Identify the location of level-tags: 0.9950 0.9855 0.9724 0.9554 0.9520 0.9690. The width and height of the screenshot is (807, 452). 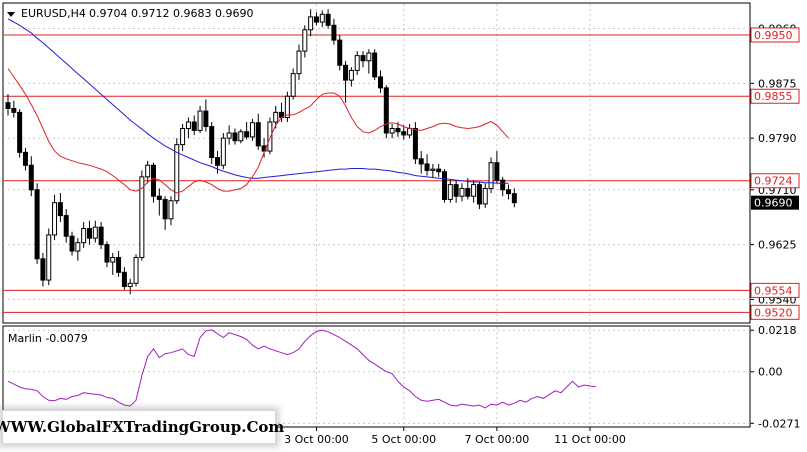
(775, 173).